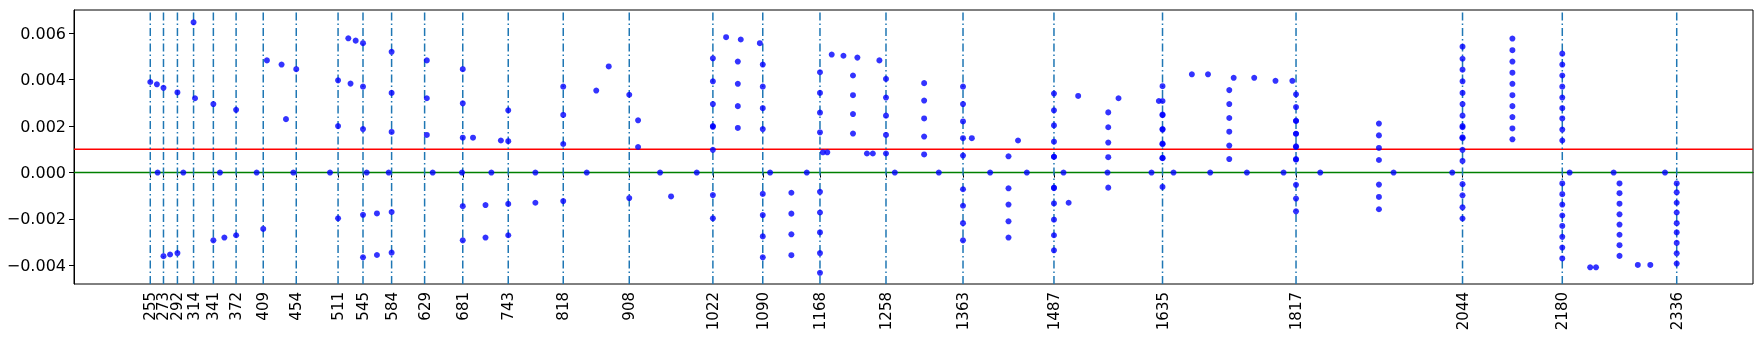 This screenshot has width=1757, height=337. What do you see at coordinates (762, 311) in the screenshot?
I see `x-tick-label: 1090` at bounding box center [762, 311].